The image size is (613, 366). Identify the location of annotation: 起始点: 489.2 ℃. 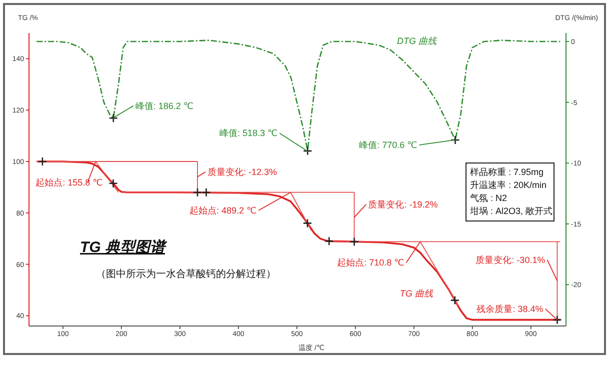
(223, 210).